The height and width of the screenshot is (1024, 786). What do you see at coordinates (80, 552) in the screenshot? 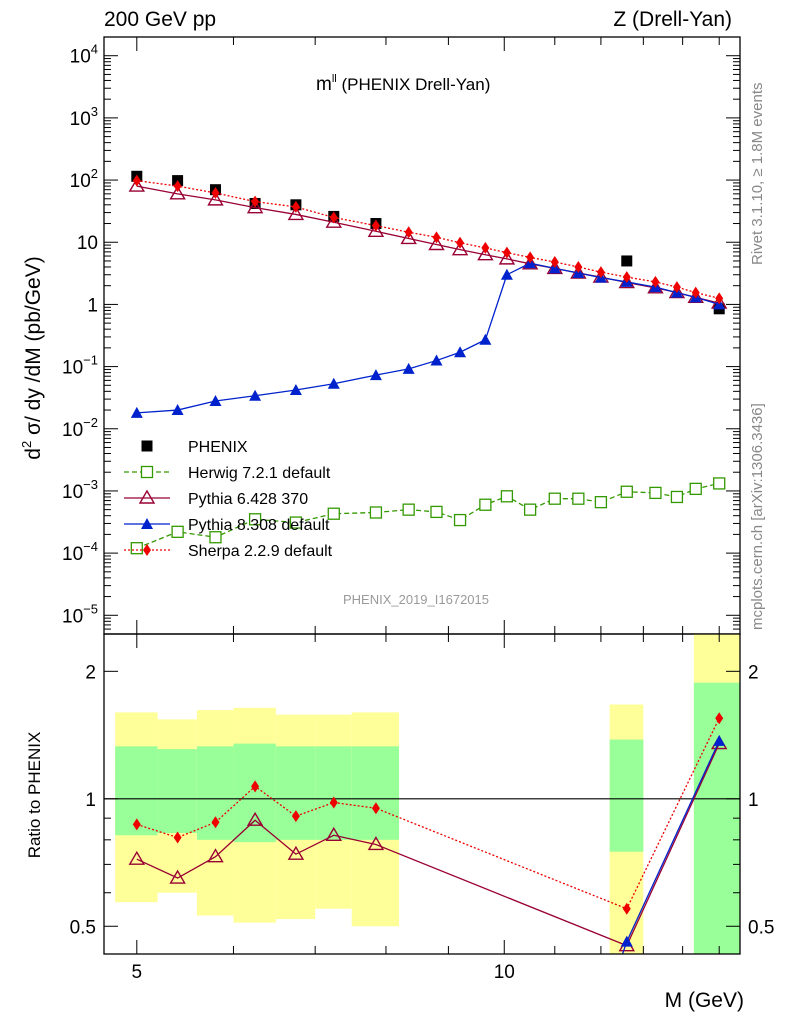
I see `main-y-tick-label-8: 10⁻⁴` at bounding box center [80, 552].